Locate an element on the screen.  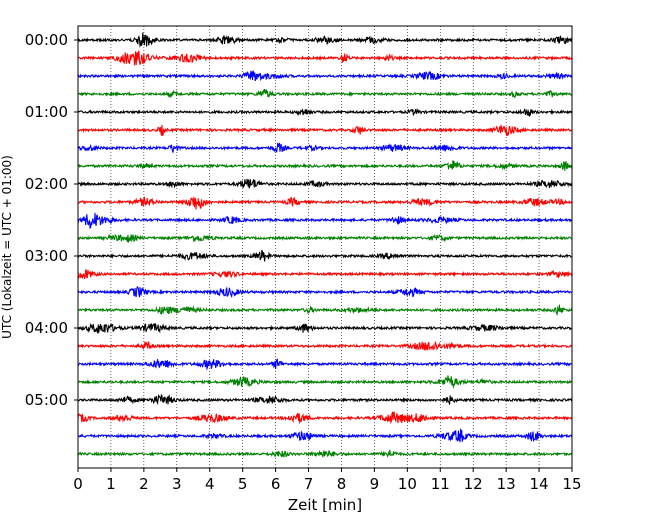
x-tick-label: 1 is located at coordinates (111, 484).